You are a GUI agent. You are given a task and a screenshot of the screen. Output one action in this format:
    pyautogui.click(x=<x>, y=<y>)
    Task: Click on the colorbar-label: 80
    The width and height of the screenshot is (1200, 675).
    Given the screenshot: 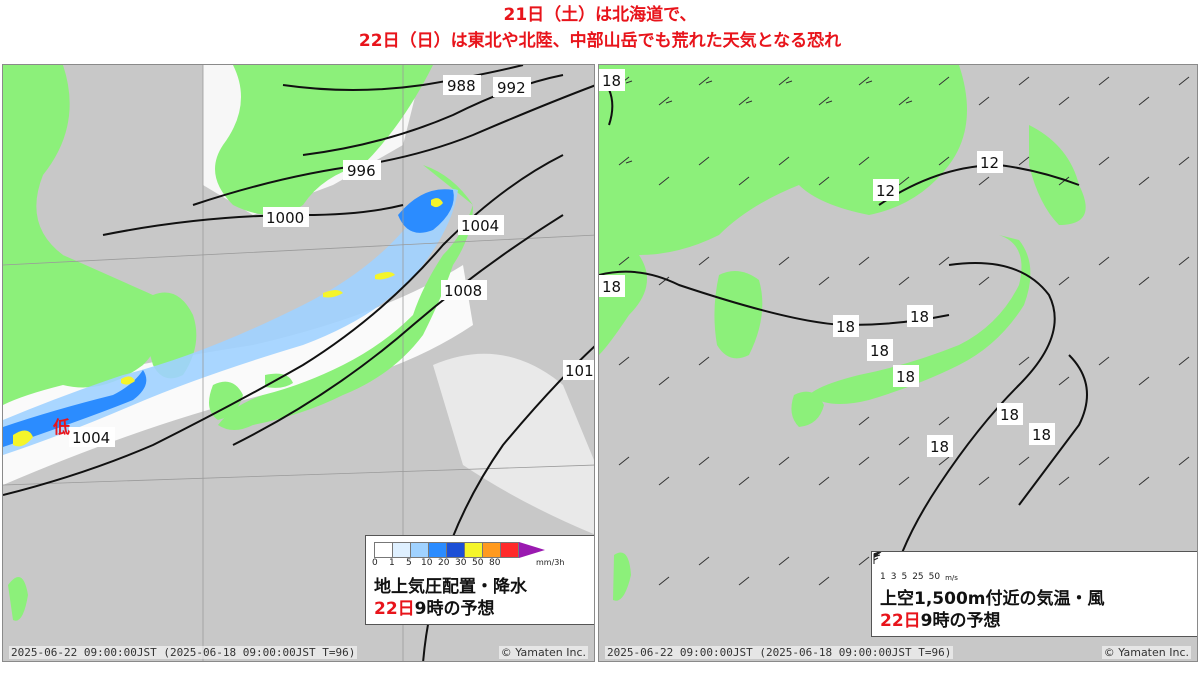 What is the action you would take?
    pyautogui.click(x=495, y=563)
    